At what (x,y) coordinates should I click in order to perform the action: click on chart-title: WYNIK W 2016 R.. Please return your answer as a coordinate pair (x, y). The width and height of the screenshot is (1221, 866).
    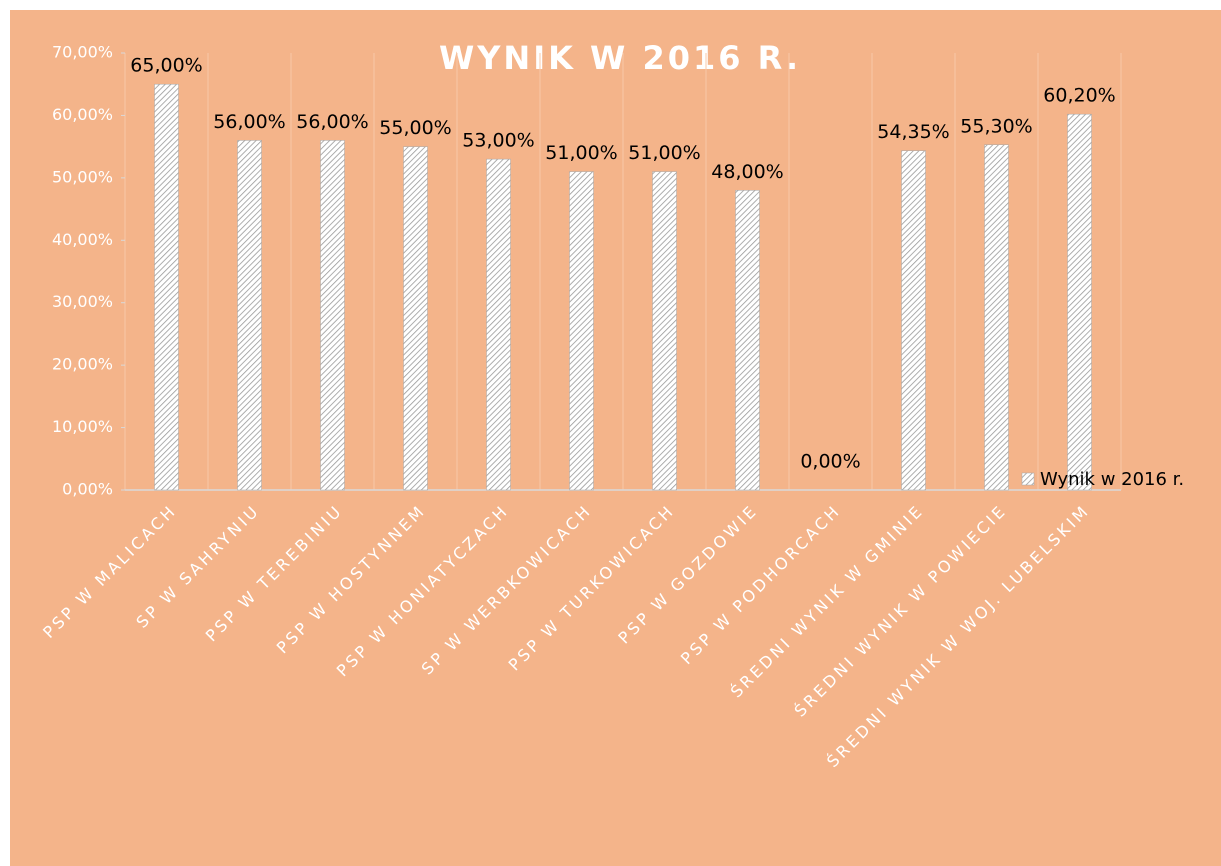
    Looking at the image, I should click on (620, 58).